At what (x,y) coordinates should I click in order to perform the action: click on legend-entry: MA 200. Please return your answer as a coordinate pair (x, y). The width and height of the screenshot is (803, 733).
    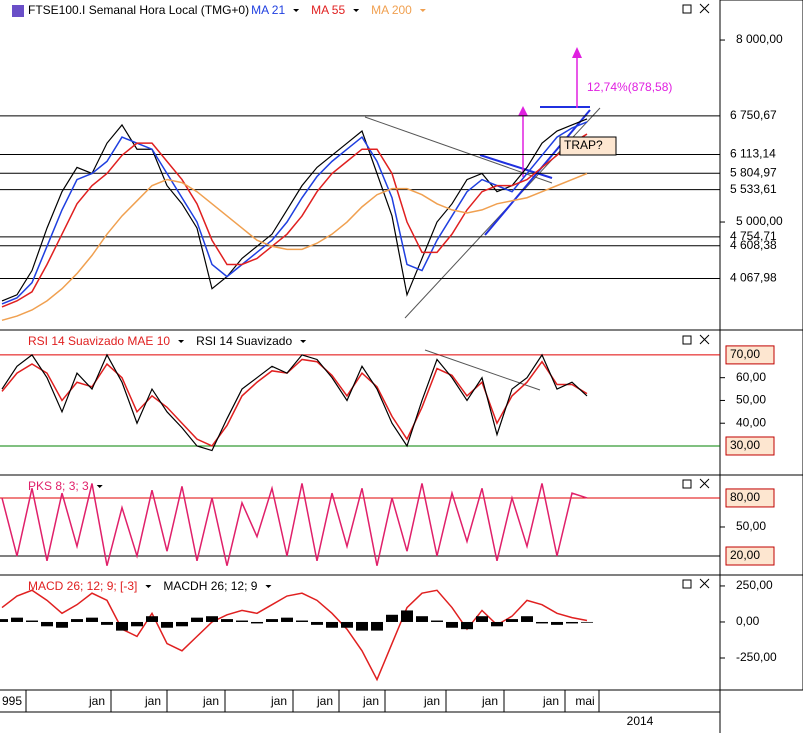
    Looking at the image, I should click on (391, 10).